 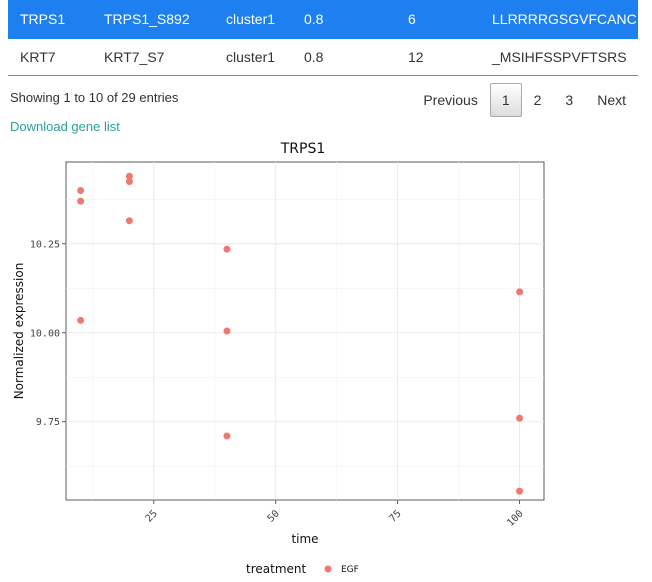 What do you see at coordinates (274, 516) in the screenshot?
I see `x-tick-label: 50` at bounding box center [274, 516].